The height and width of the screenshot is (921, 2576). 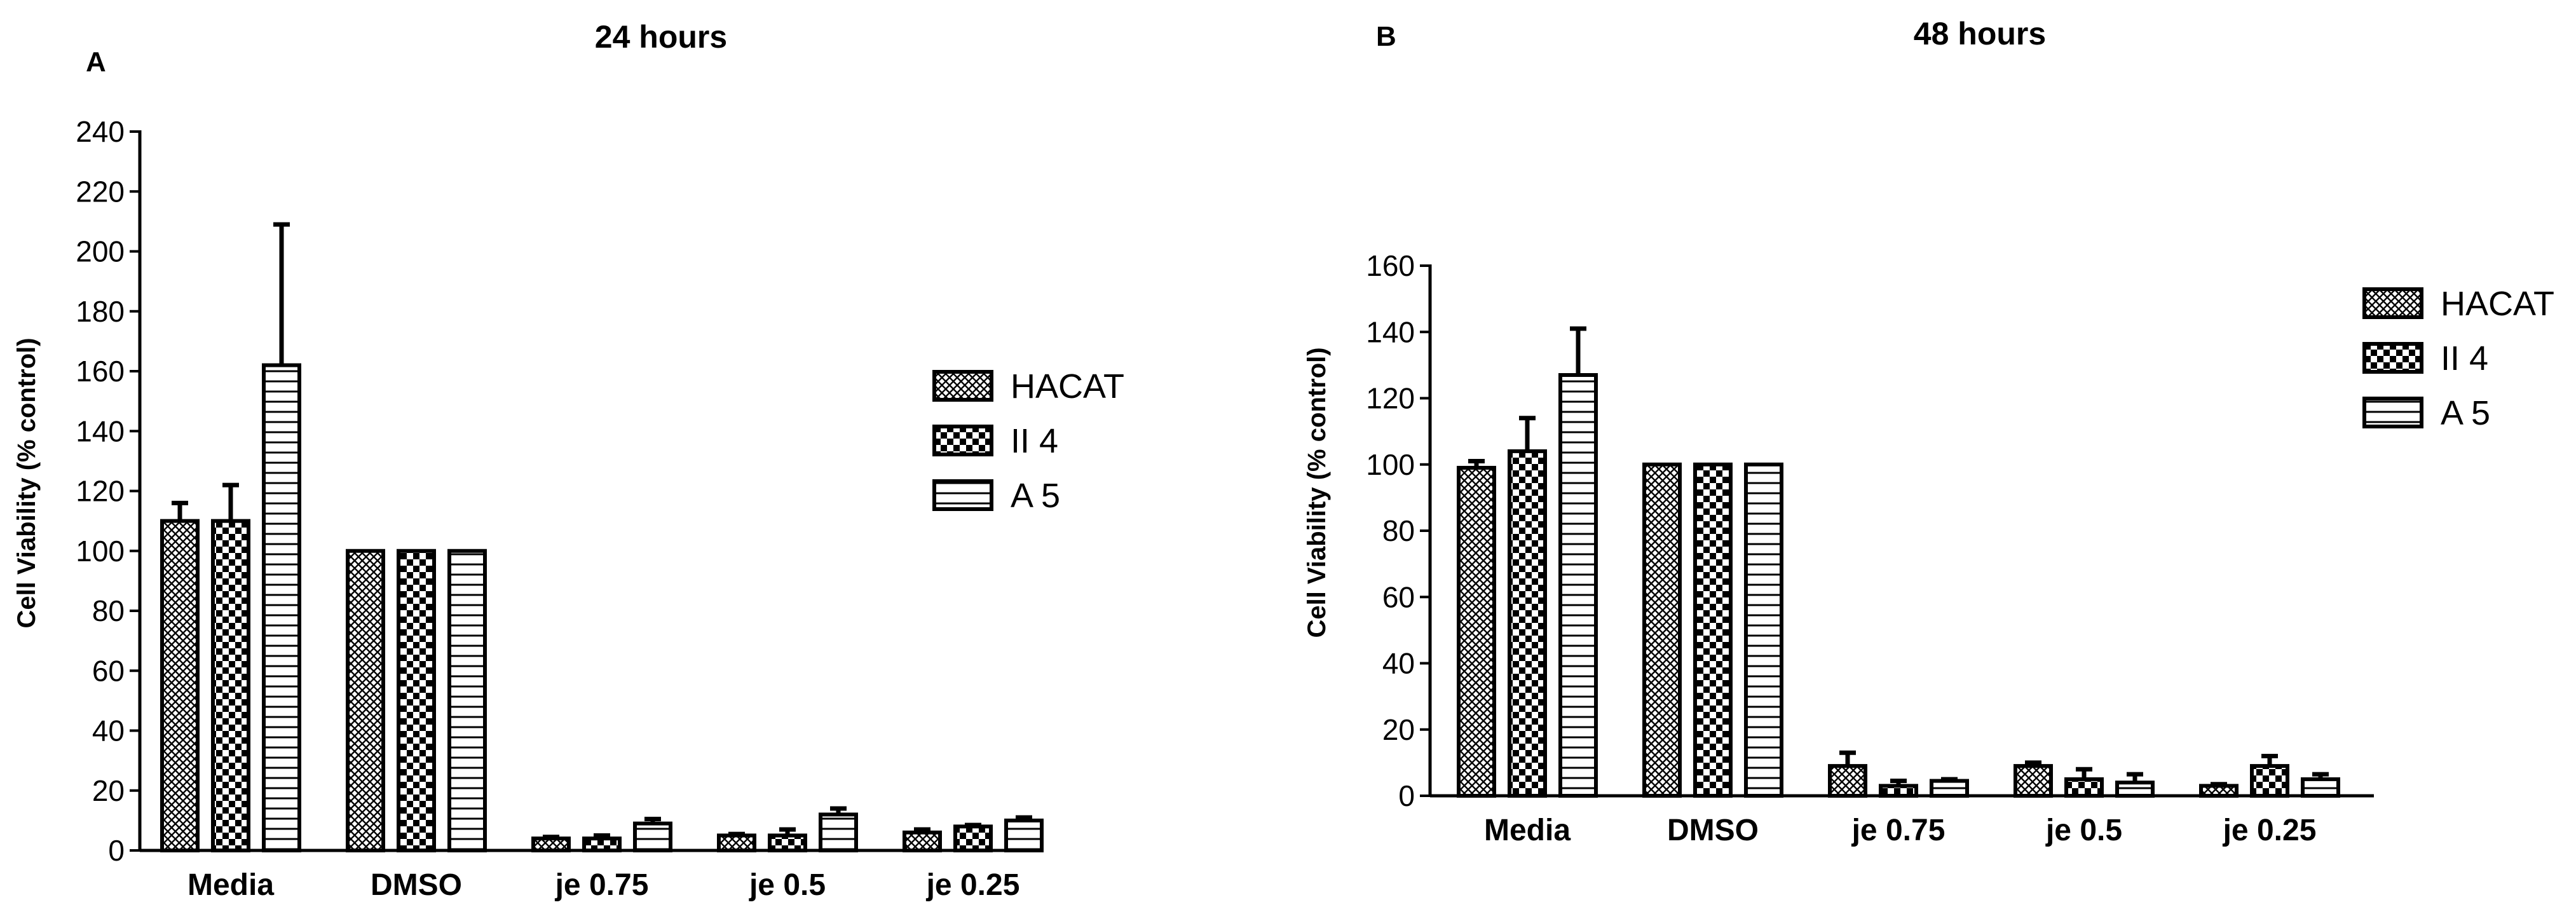 I want to click on y-tick-label: 180, so click(x=100, y=311).